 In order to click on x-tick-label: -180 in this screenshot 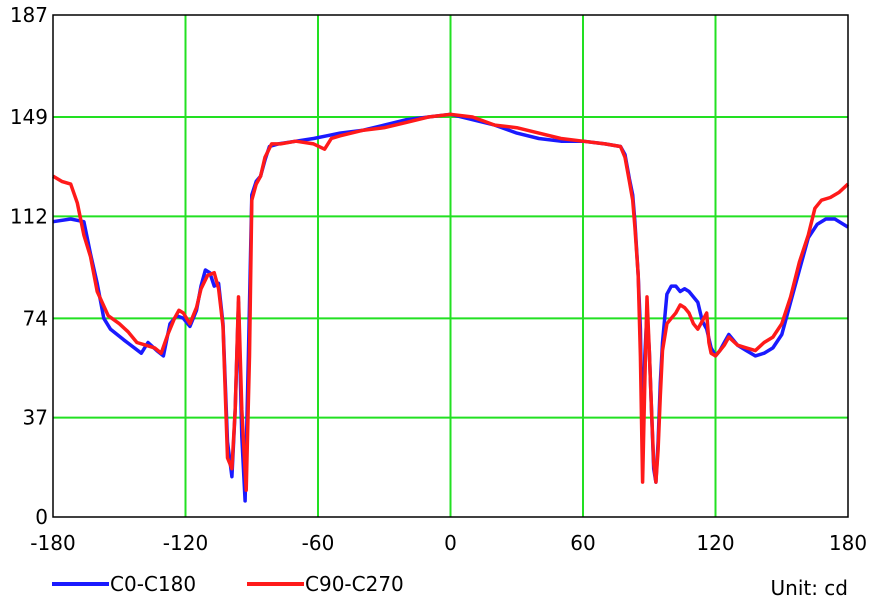, I will do `click(52, 543)`.